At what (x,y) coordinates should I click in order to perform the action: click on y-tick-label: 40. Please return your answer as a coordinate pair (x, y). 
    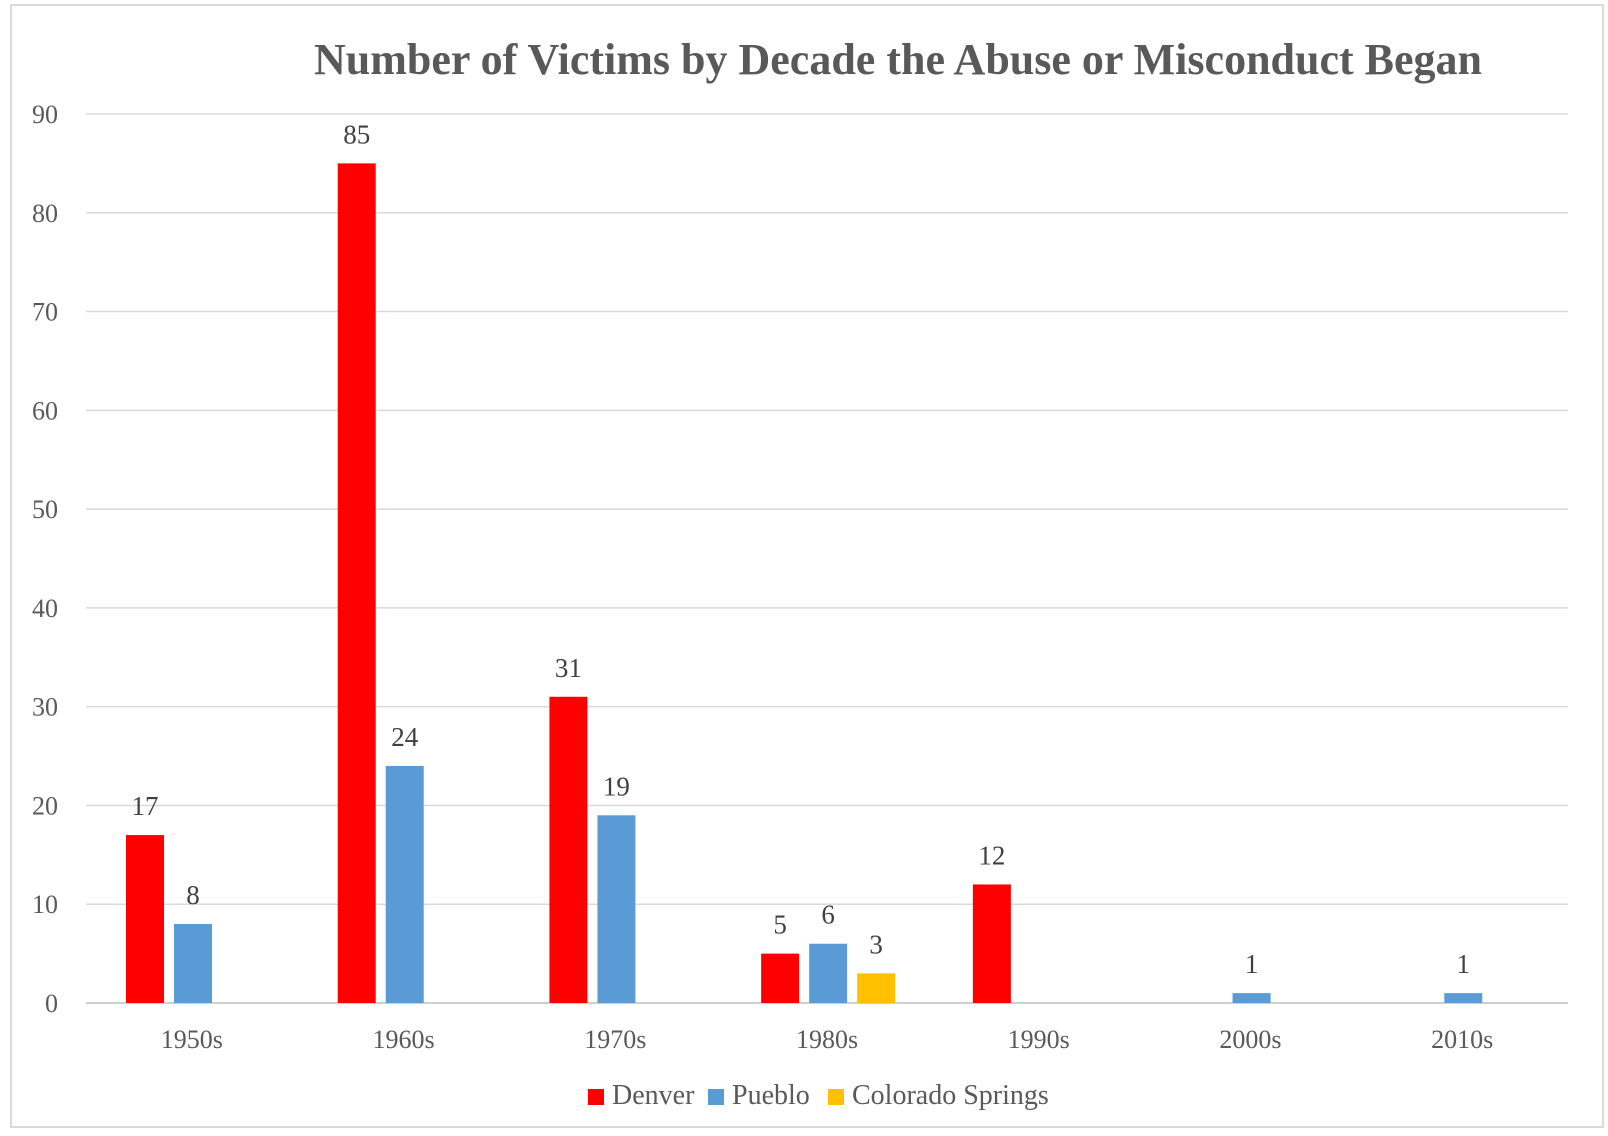
    Looking at the image, I should click on (45, 608).